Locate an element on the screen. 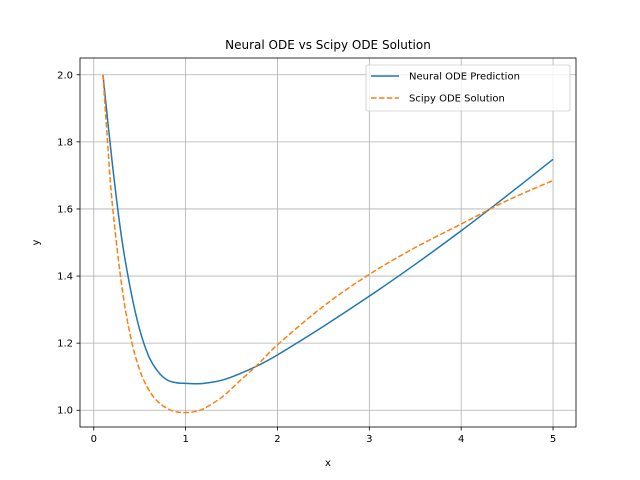 The width and height of the screenshot is (640, 480). y-tick-label: 2.0 is located at coordinates (65, 75).